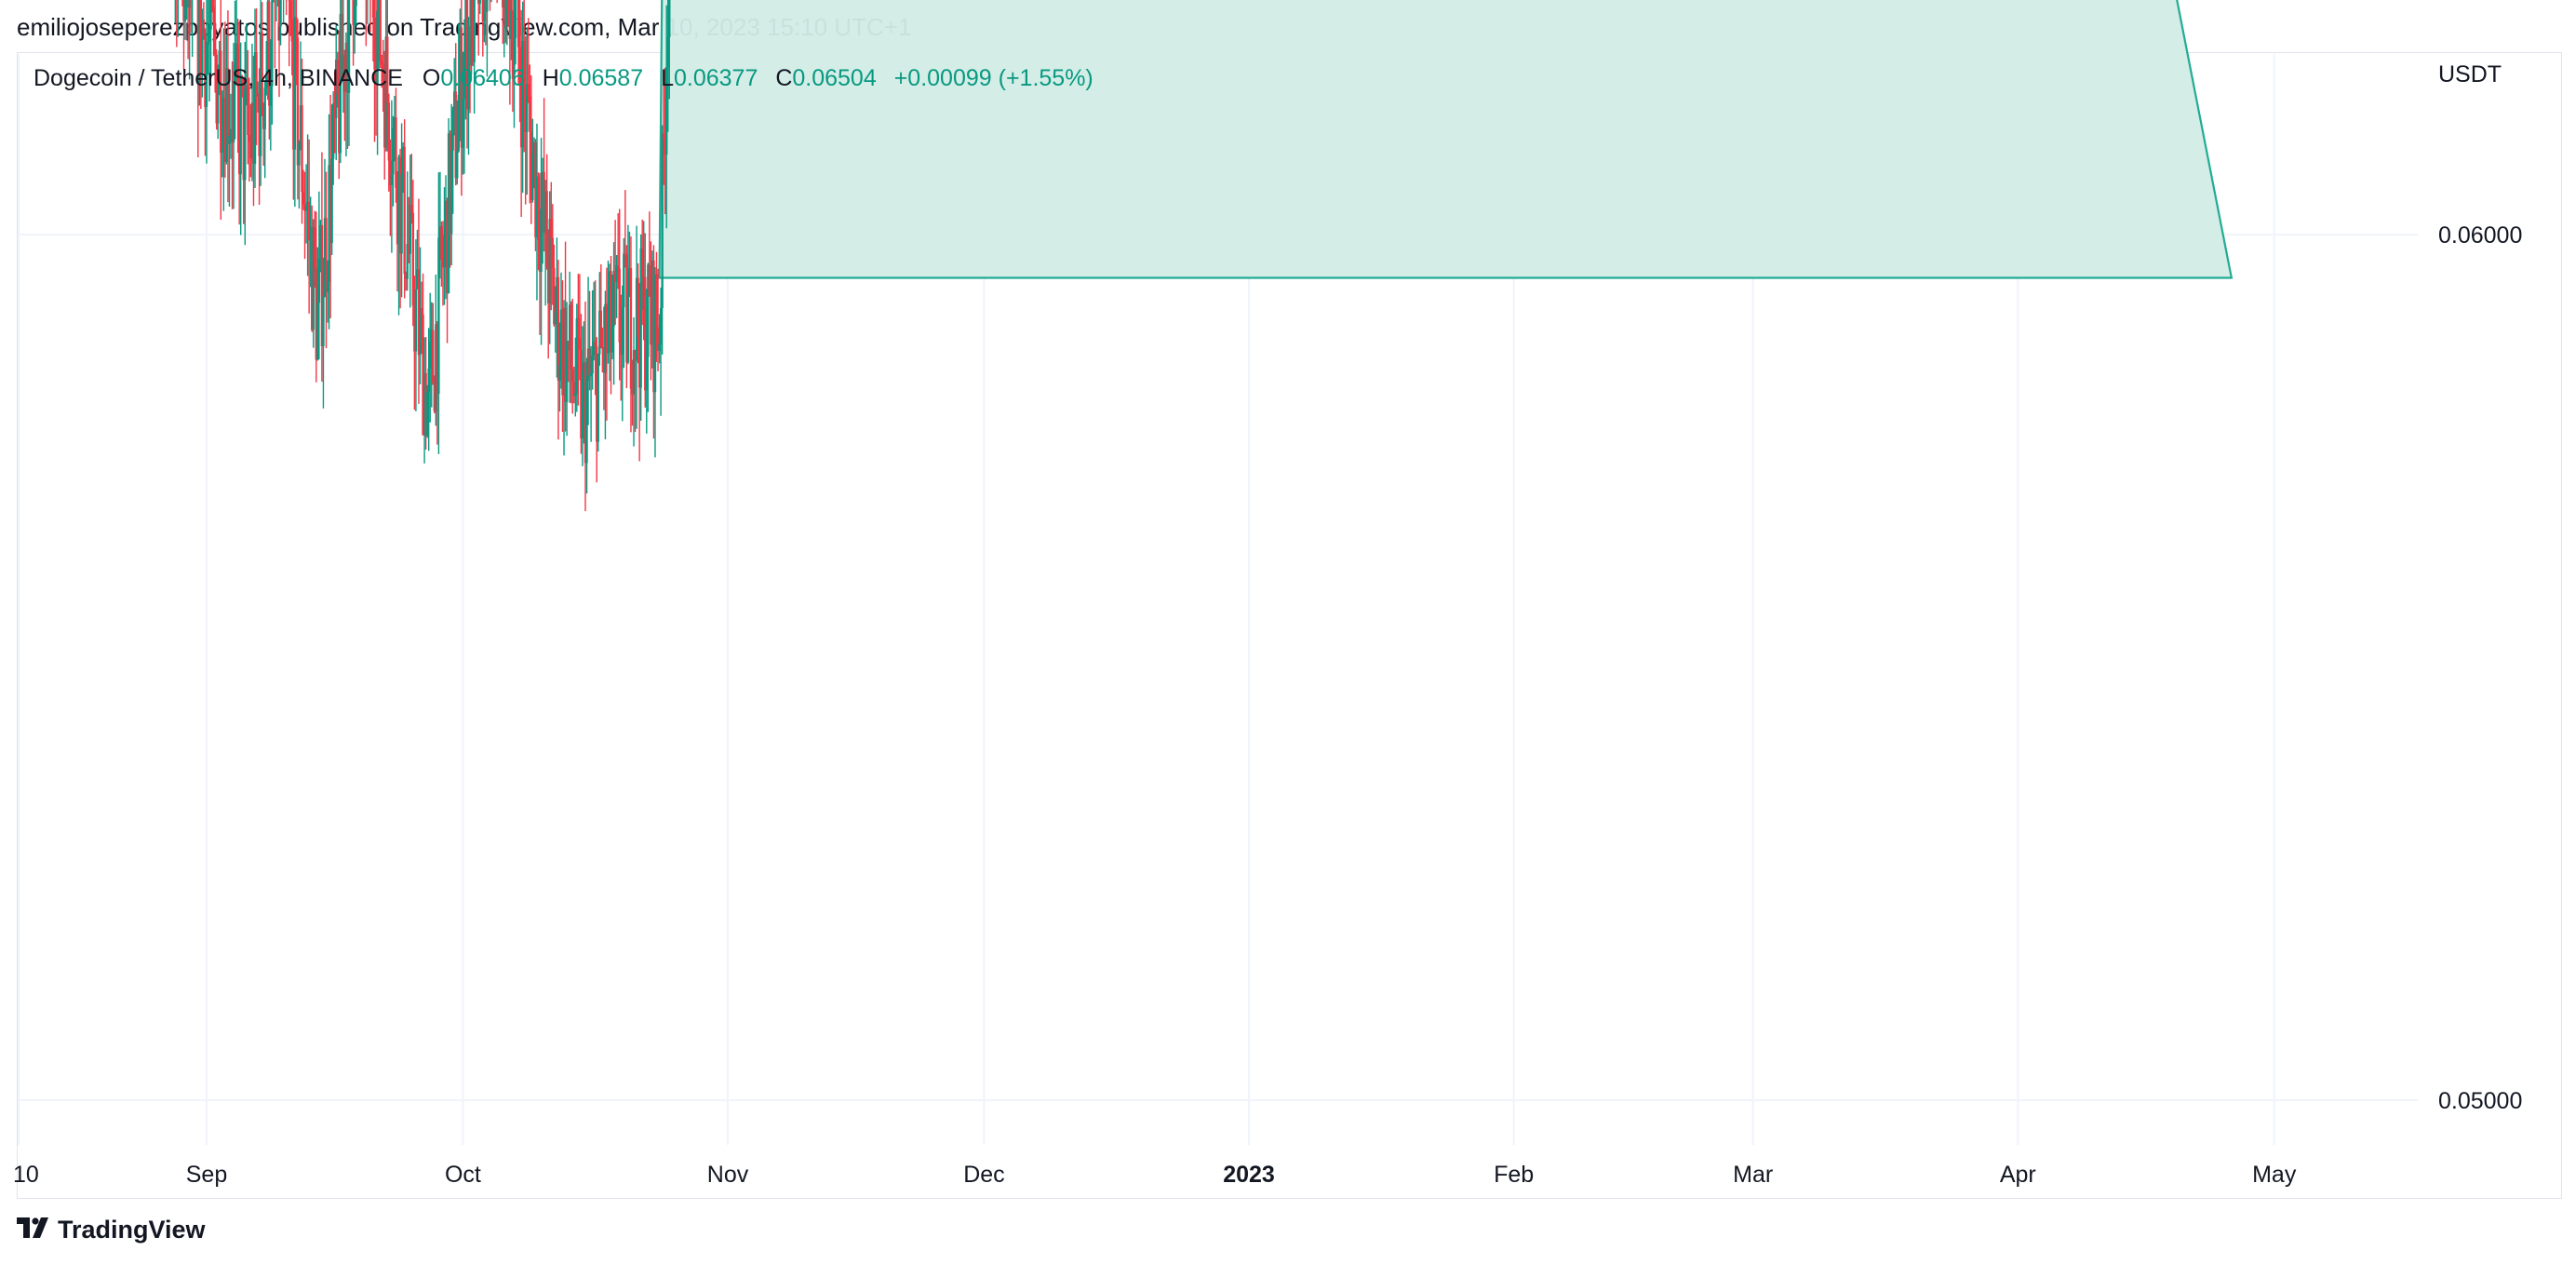 The height and width of the screenshot is (1264, 2576). Describe the element at coordinates (2274, 1175) in the screenshot. I see `time-tick-label: May` at that location.